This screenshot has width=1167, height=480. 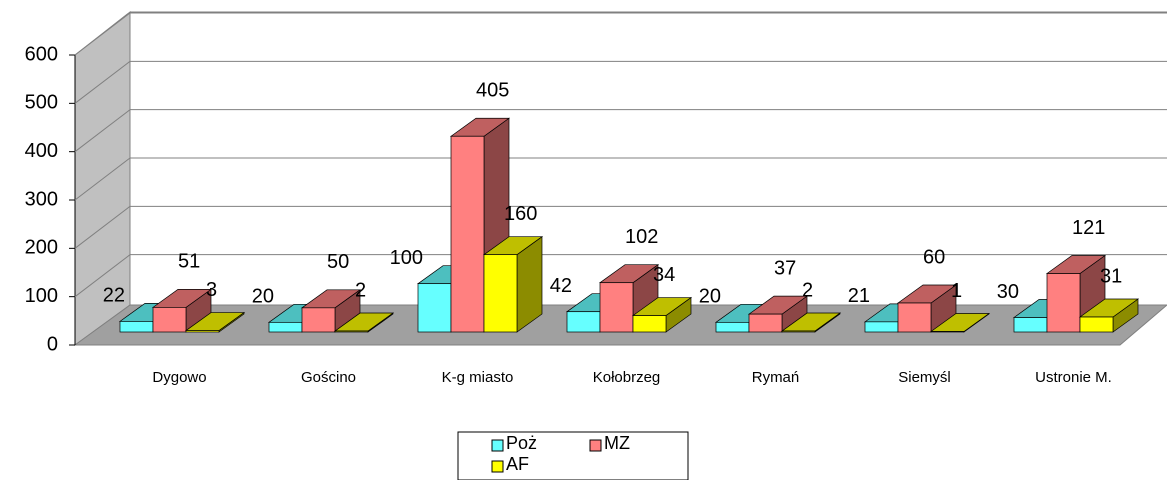 I want to click on value-label: 34, so click(x=664, y=275).